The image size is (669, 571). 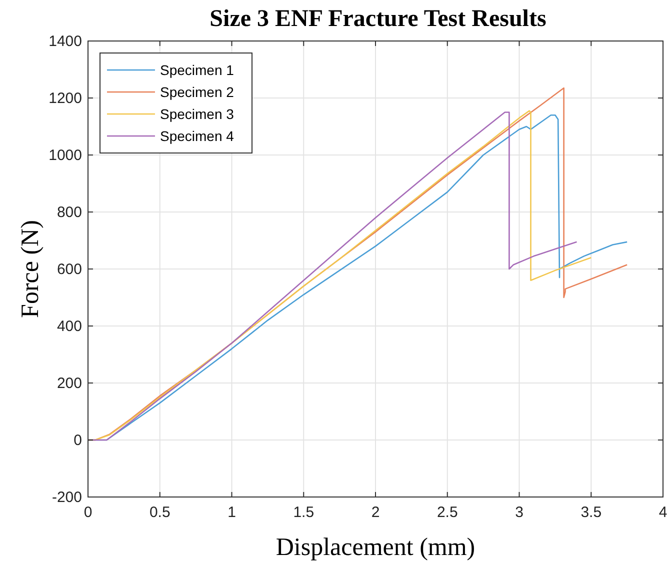 What do you see at coordinates (69, 383) in the screenshot?
I see `y-tick-label: 200` at bounding box center [69, 383].